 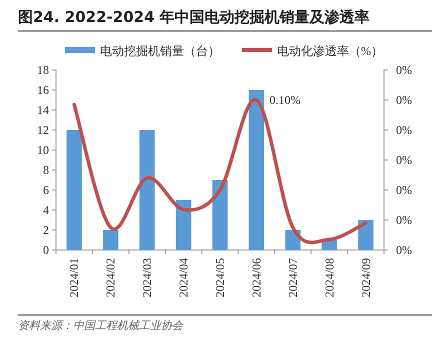 What do you see at coordinates (46, 230) in the screenshot?
I see `y-tick-label: 2` at bounding box center [46, 230].